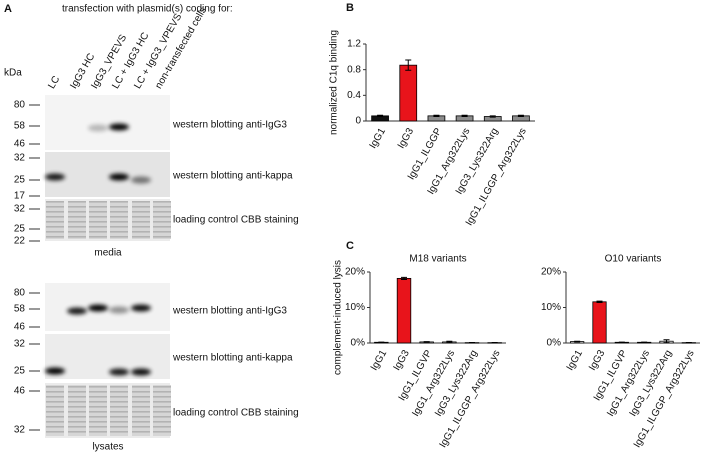  What do you see at coordinates (107, 447) in the screenshot?
I see `group-label: lysates` at bounding box center [107, 447].